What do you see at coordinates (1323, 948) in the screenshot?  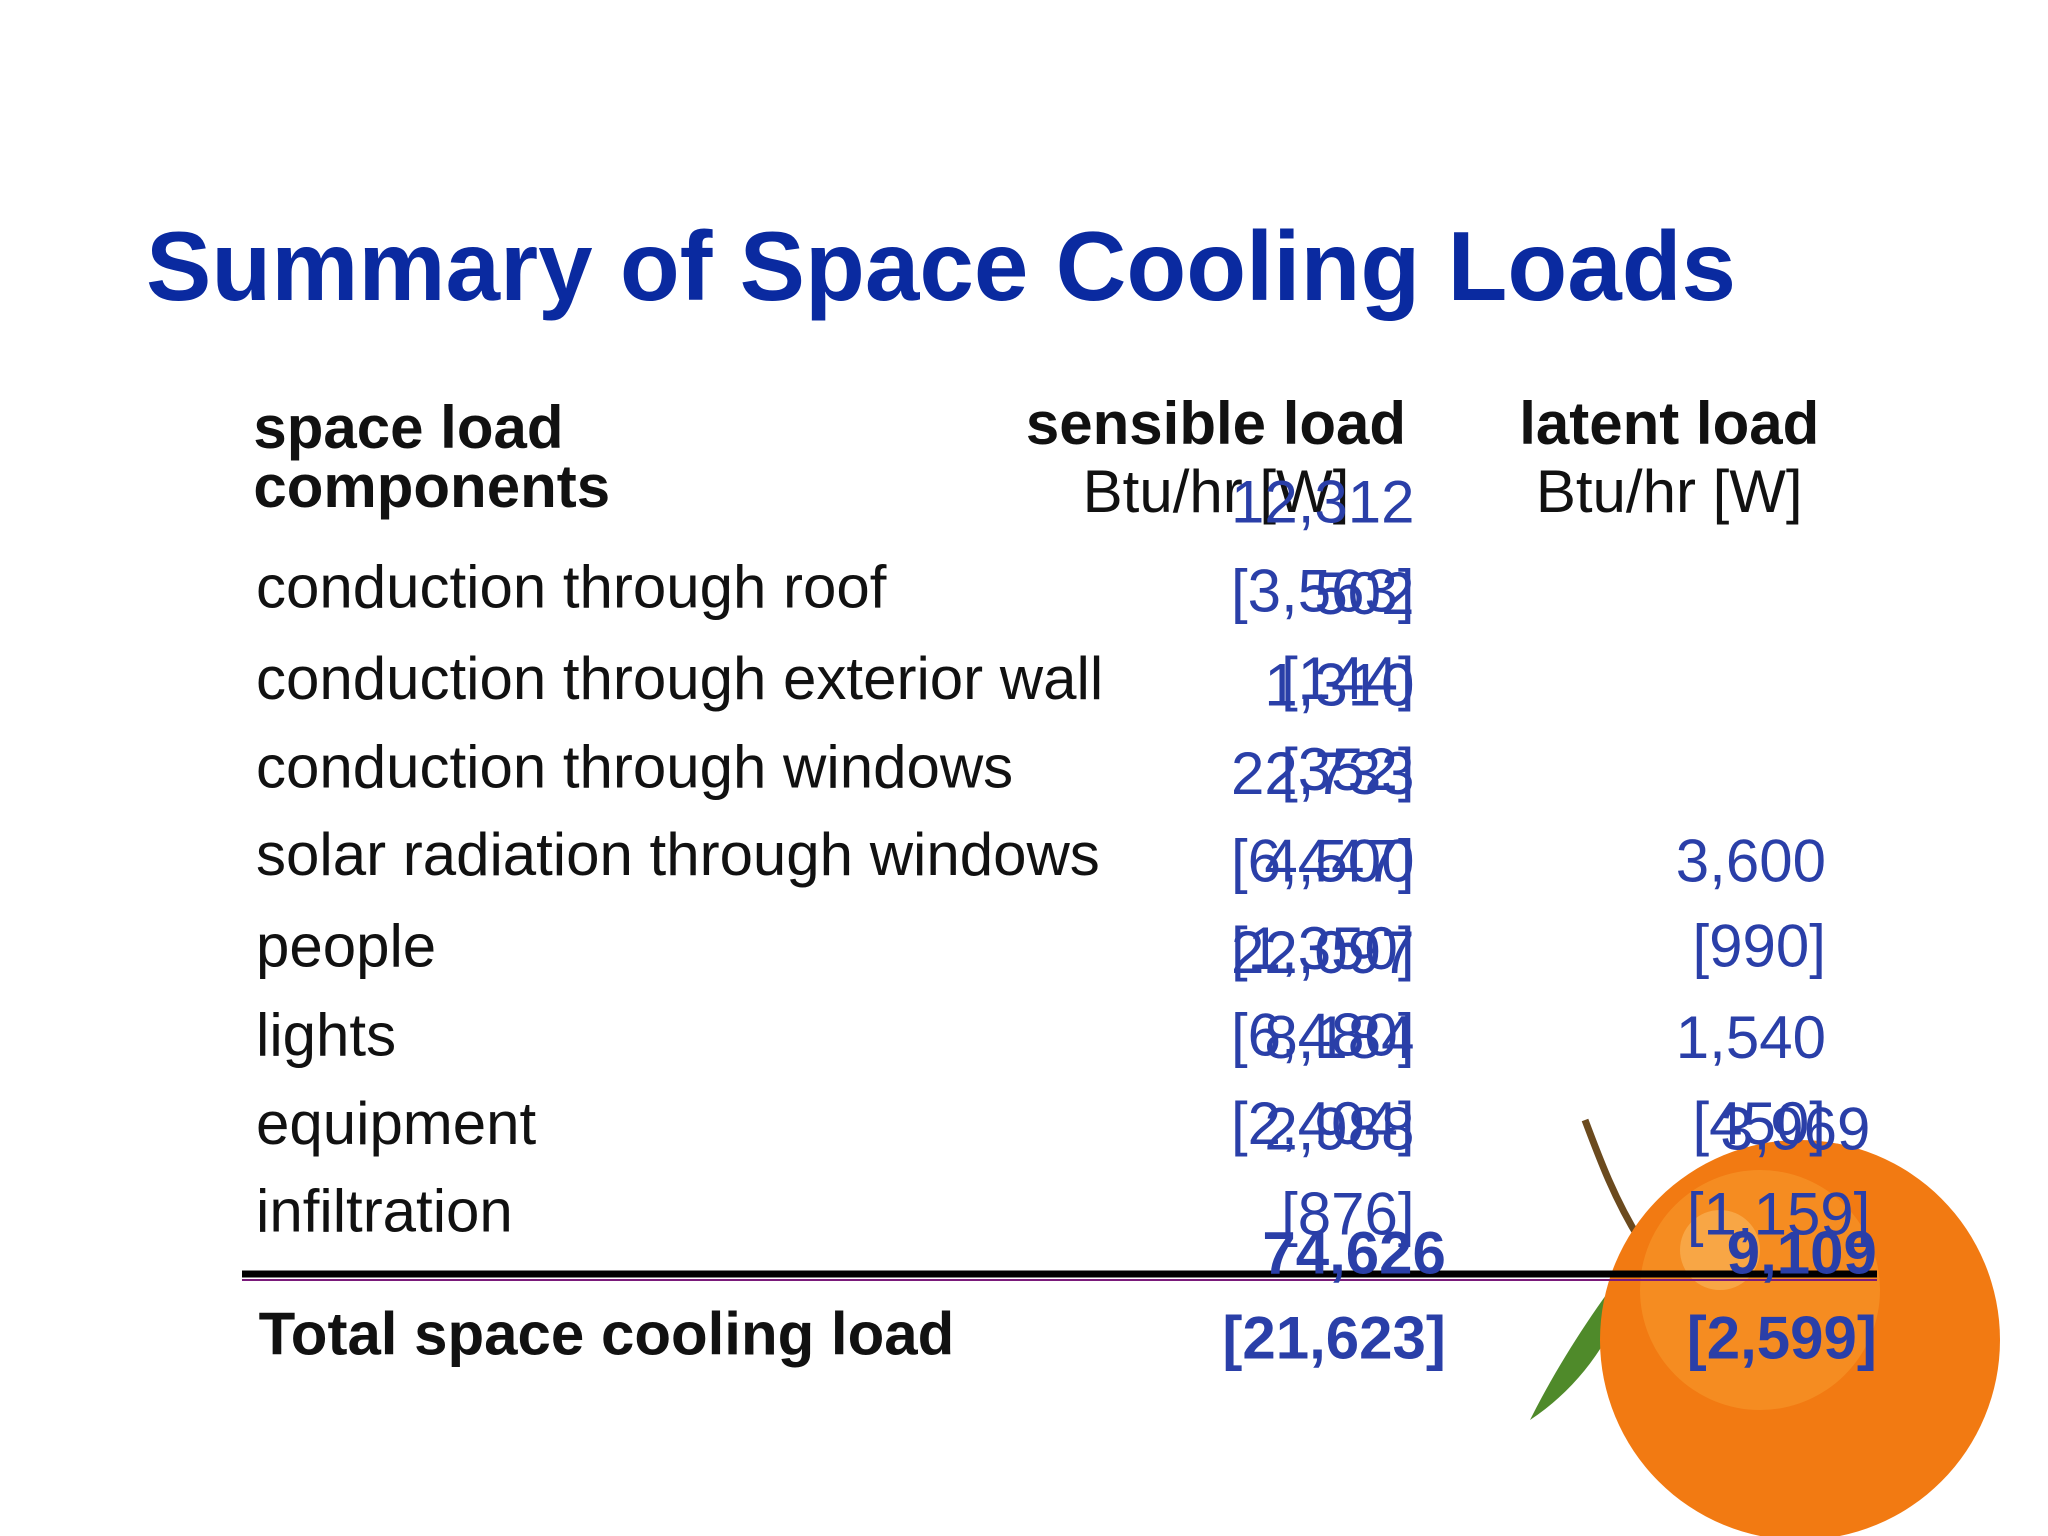 I see `sensible-w: [1,350]` at bounding box center [1323, 948].